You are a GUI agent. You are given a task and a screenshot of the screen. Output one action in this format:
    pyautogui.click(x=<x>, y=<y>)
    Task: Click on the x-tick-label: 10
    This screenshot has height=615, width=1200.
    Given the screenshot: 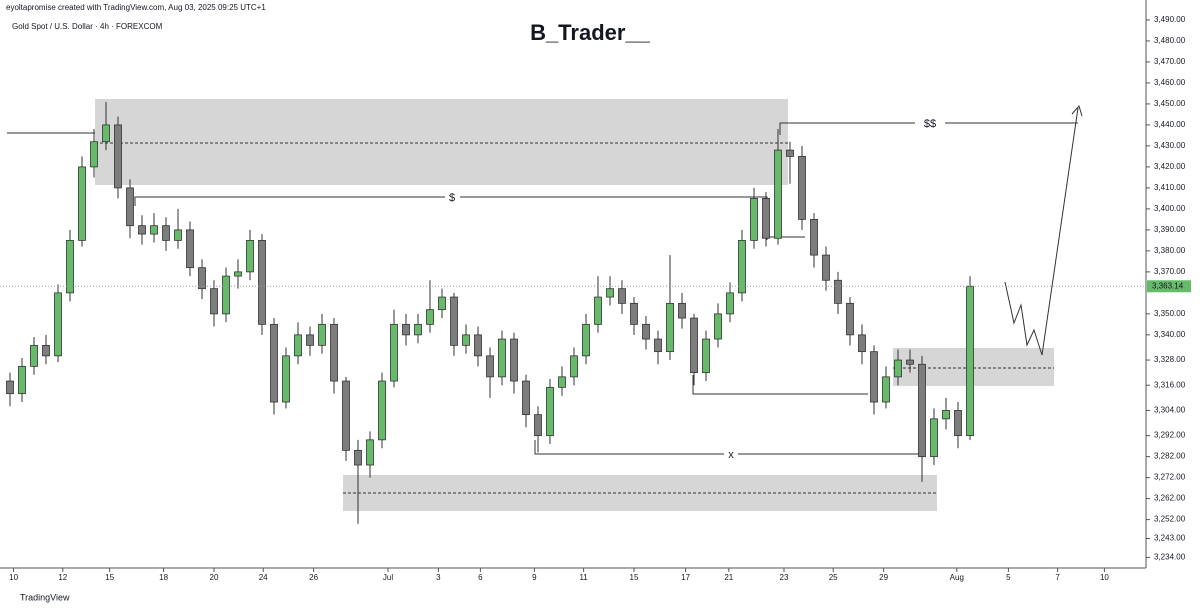 What is the action you would take?
    pyautogui.click(x=13, y=577)
    